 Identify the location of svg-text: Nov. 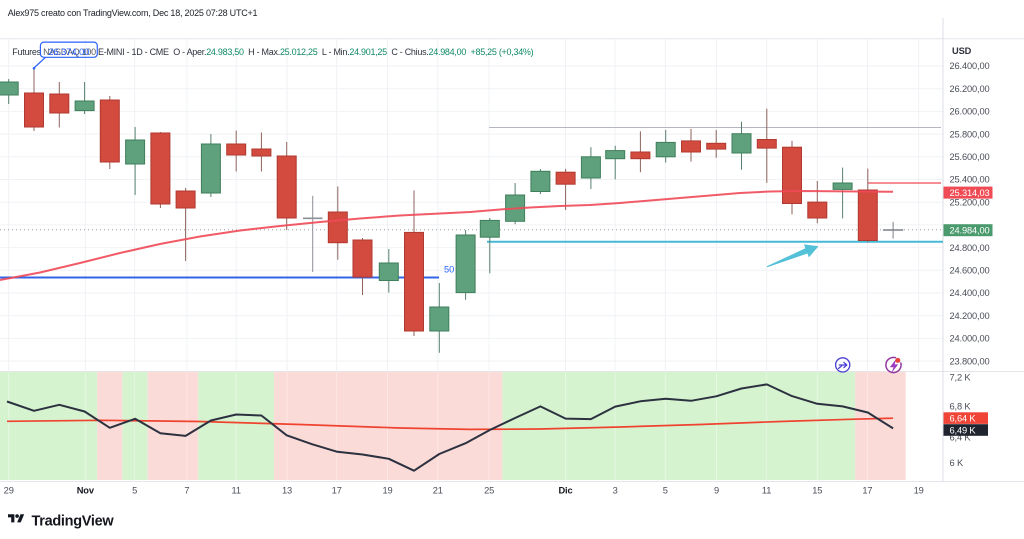
(86, 491).